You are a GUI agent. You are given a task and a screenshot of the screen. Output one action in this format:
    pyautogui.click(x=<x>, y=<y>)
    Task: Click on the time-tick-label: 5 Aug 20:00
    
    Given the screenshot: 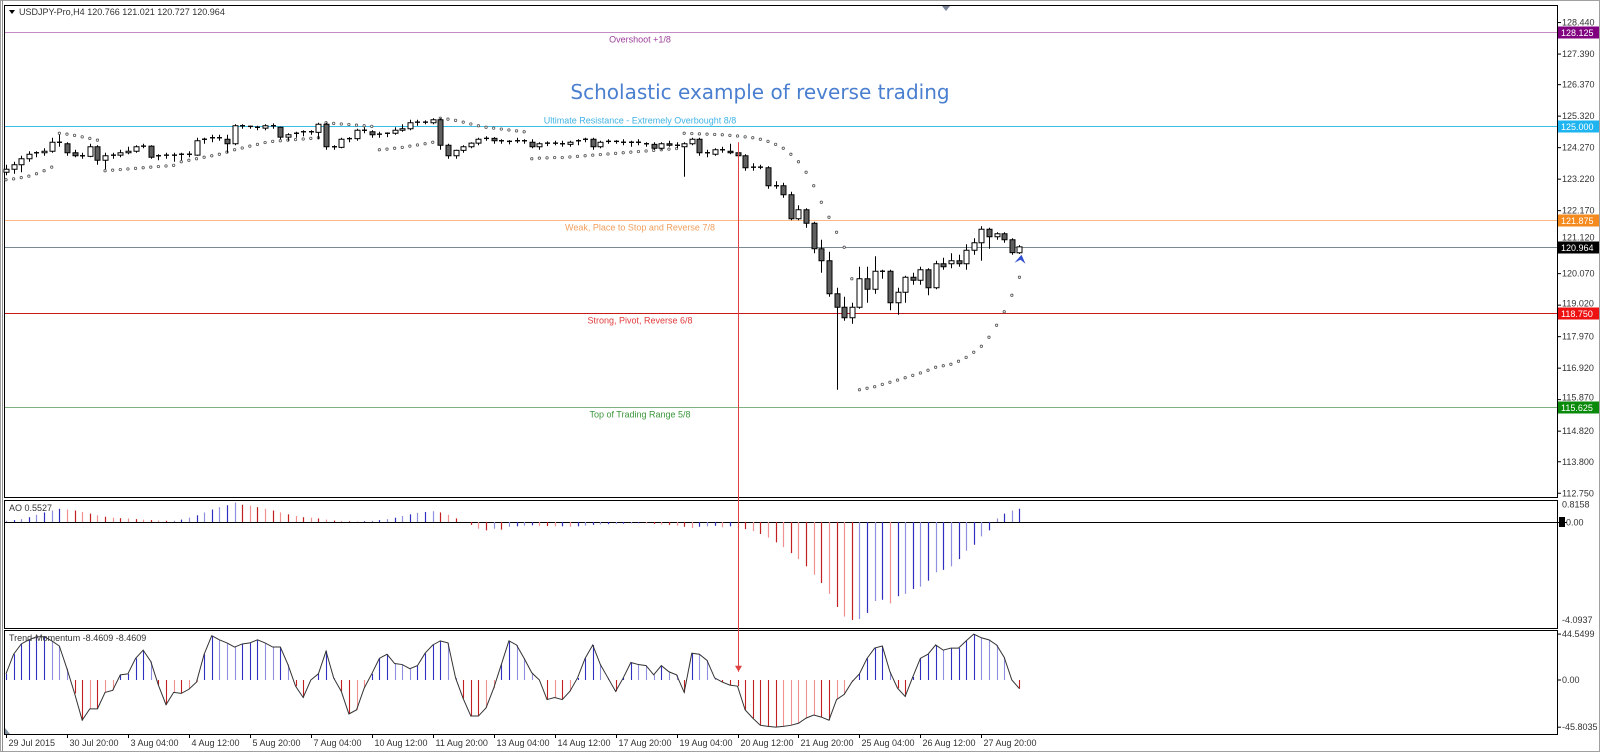 What is the action you would take?
    pyautogui.click(x=277, y=743)
    